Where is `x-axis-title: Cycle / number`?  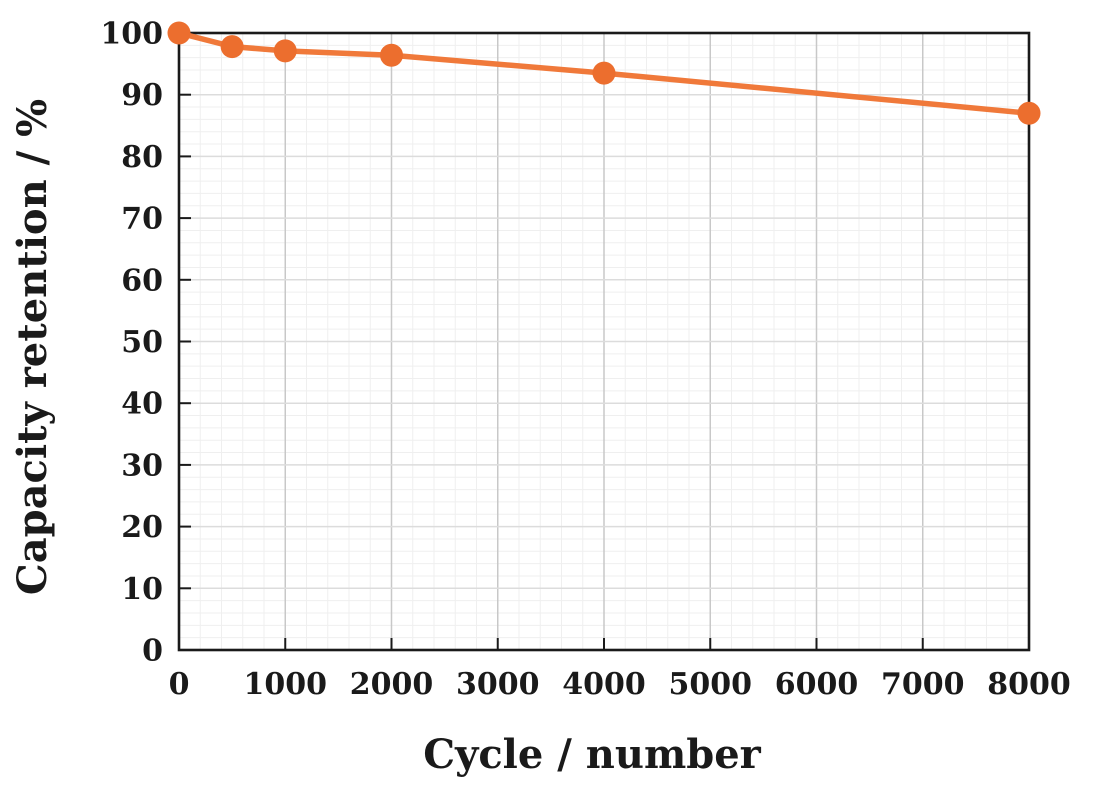
x-axis-title: Cycle / number is located at coordinates (592, 754).